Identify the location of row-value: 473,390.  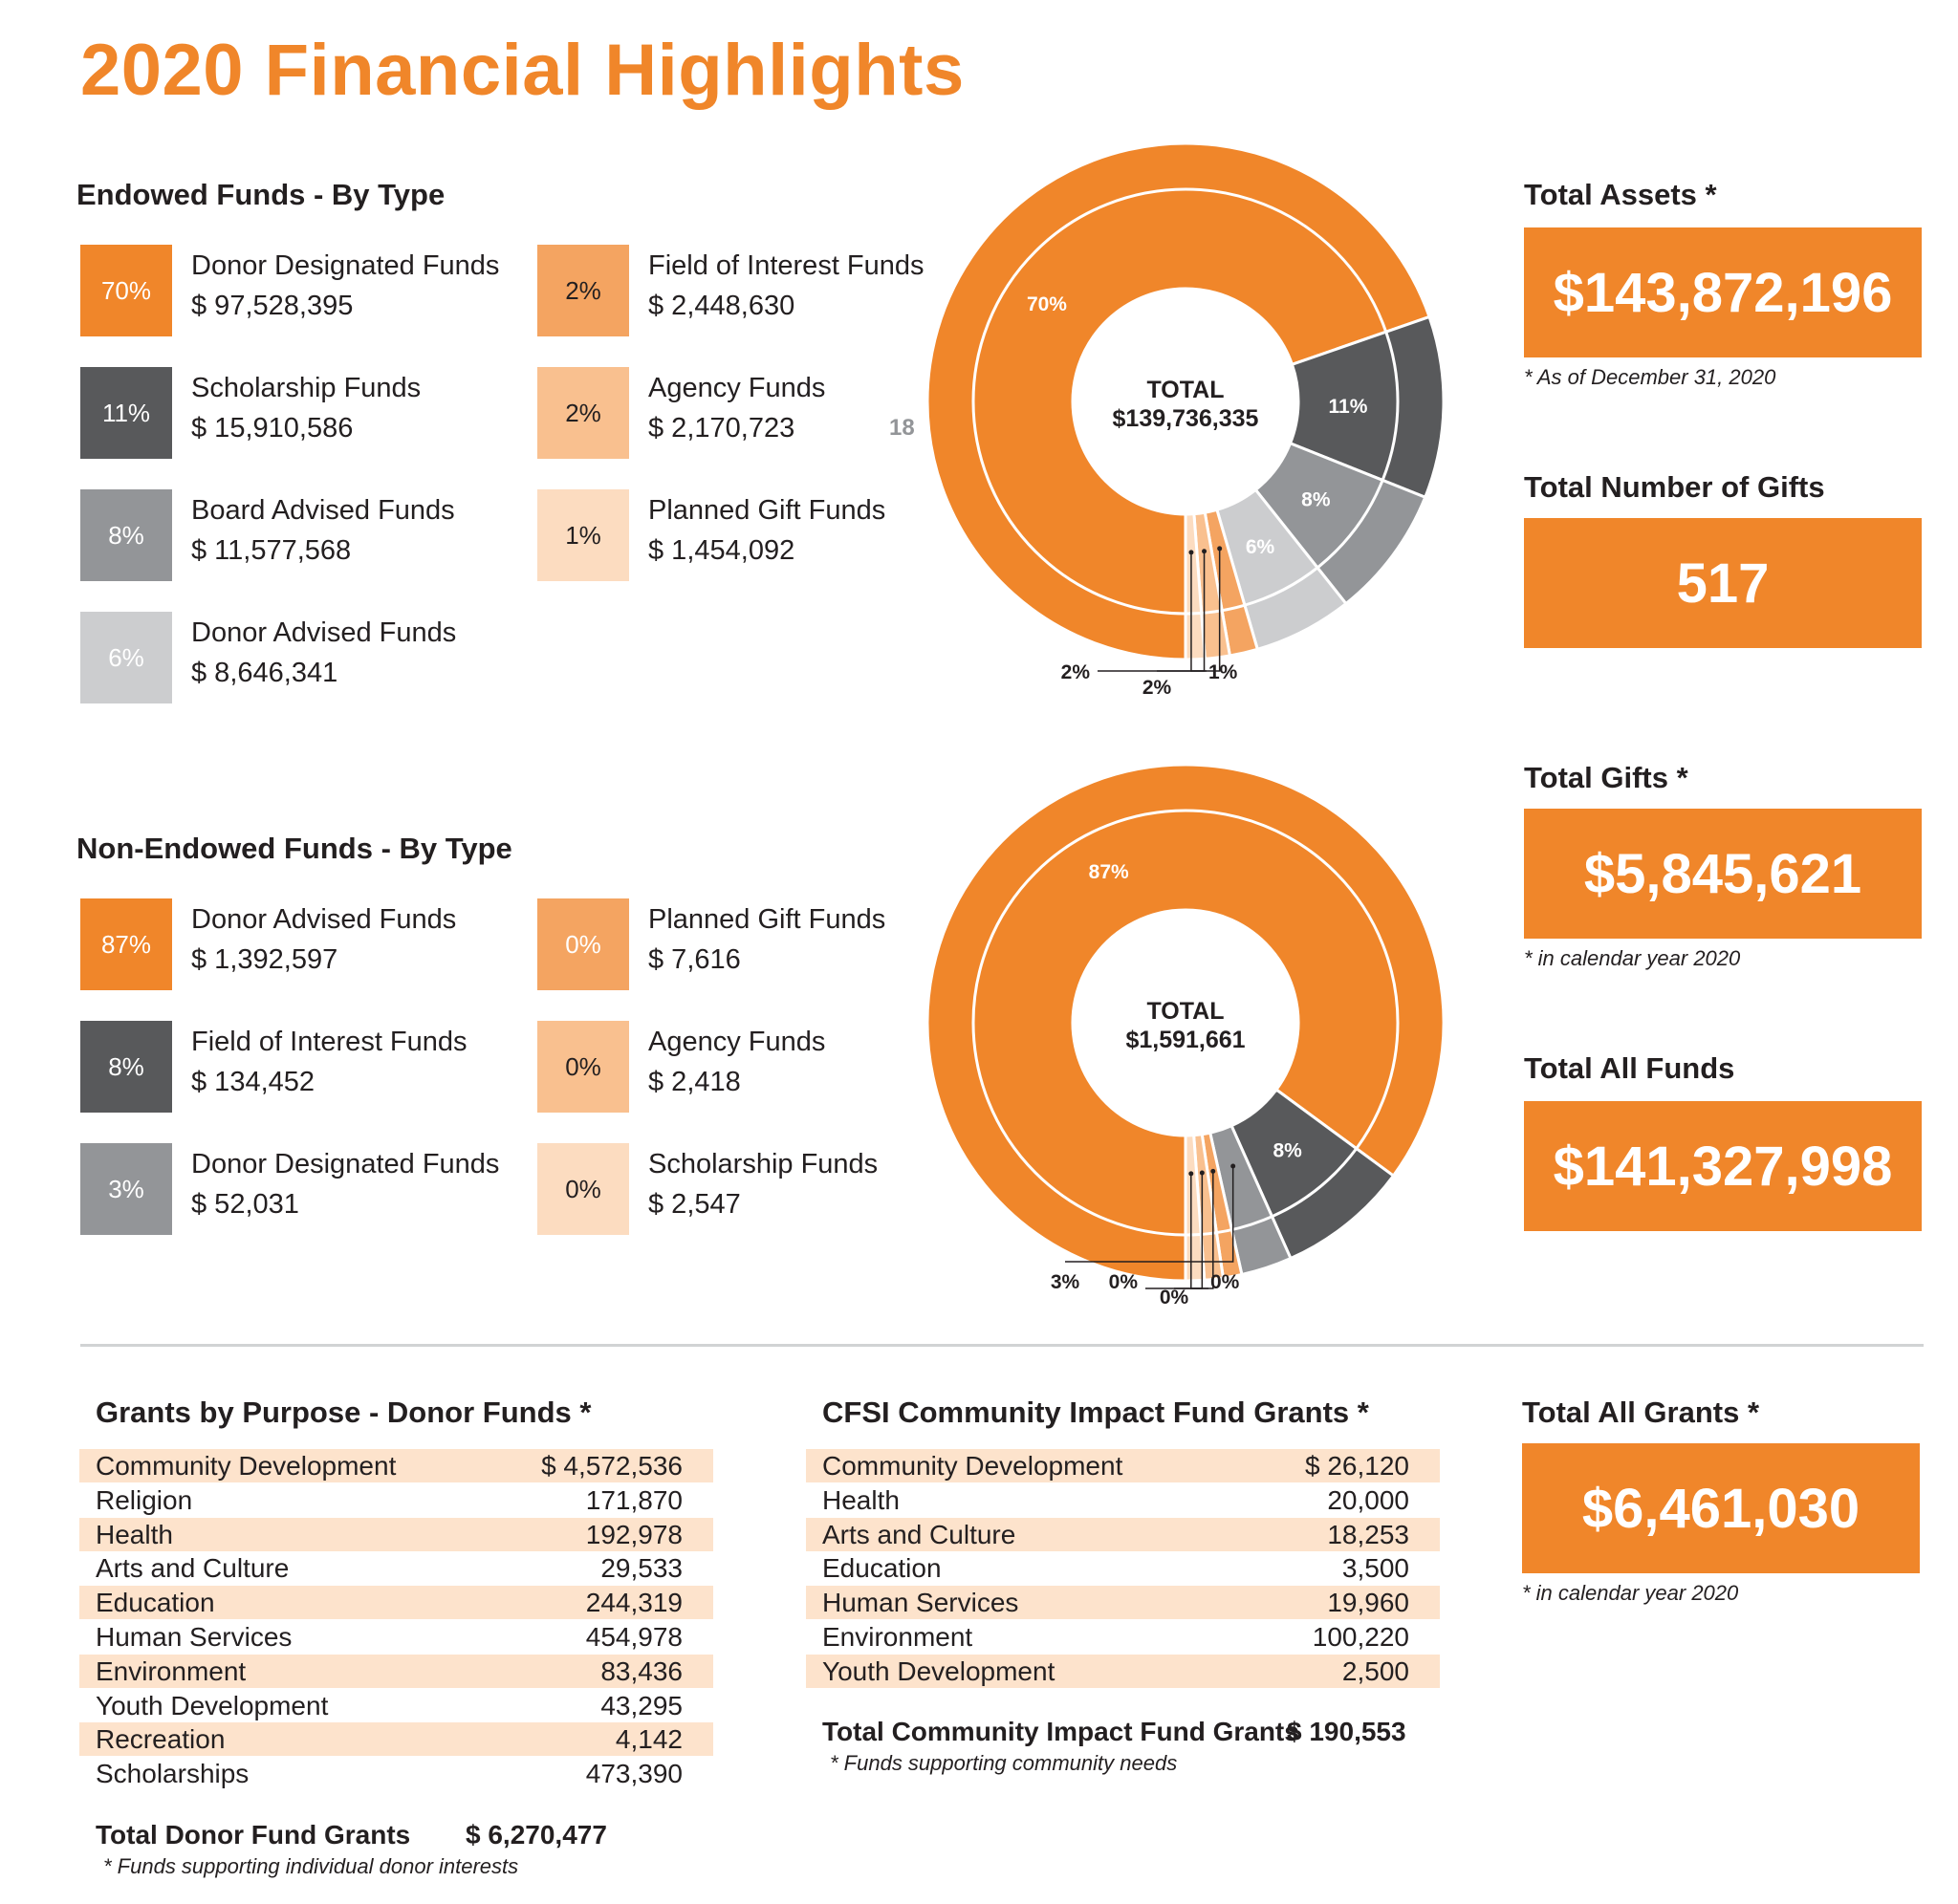
(634, 1774).